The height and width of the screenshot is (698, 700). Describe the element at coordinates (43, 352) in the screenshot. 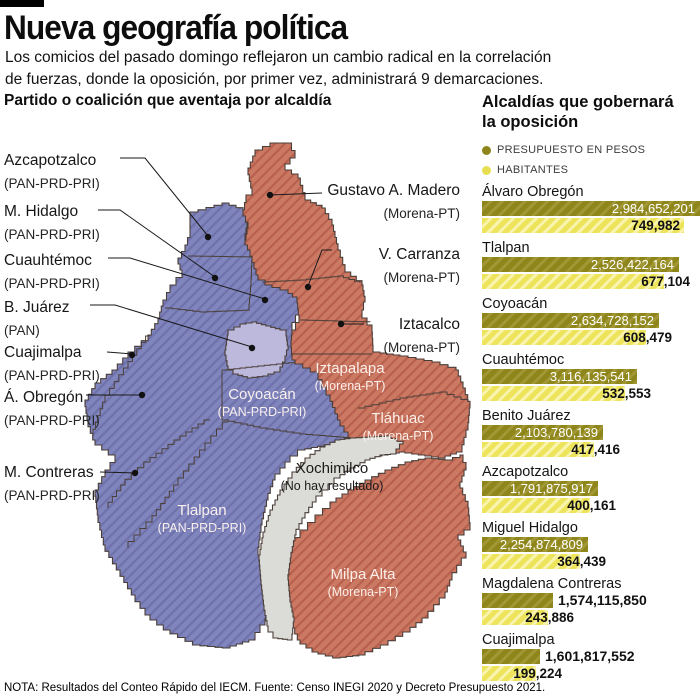

I see `region-label-name: Cuajimalpa` at that location.